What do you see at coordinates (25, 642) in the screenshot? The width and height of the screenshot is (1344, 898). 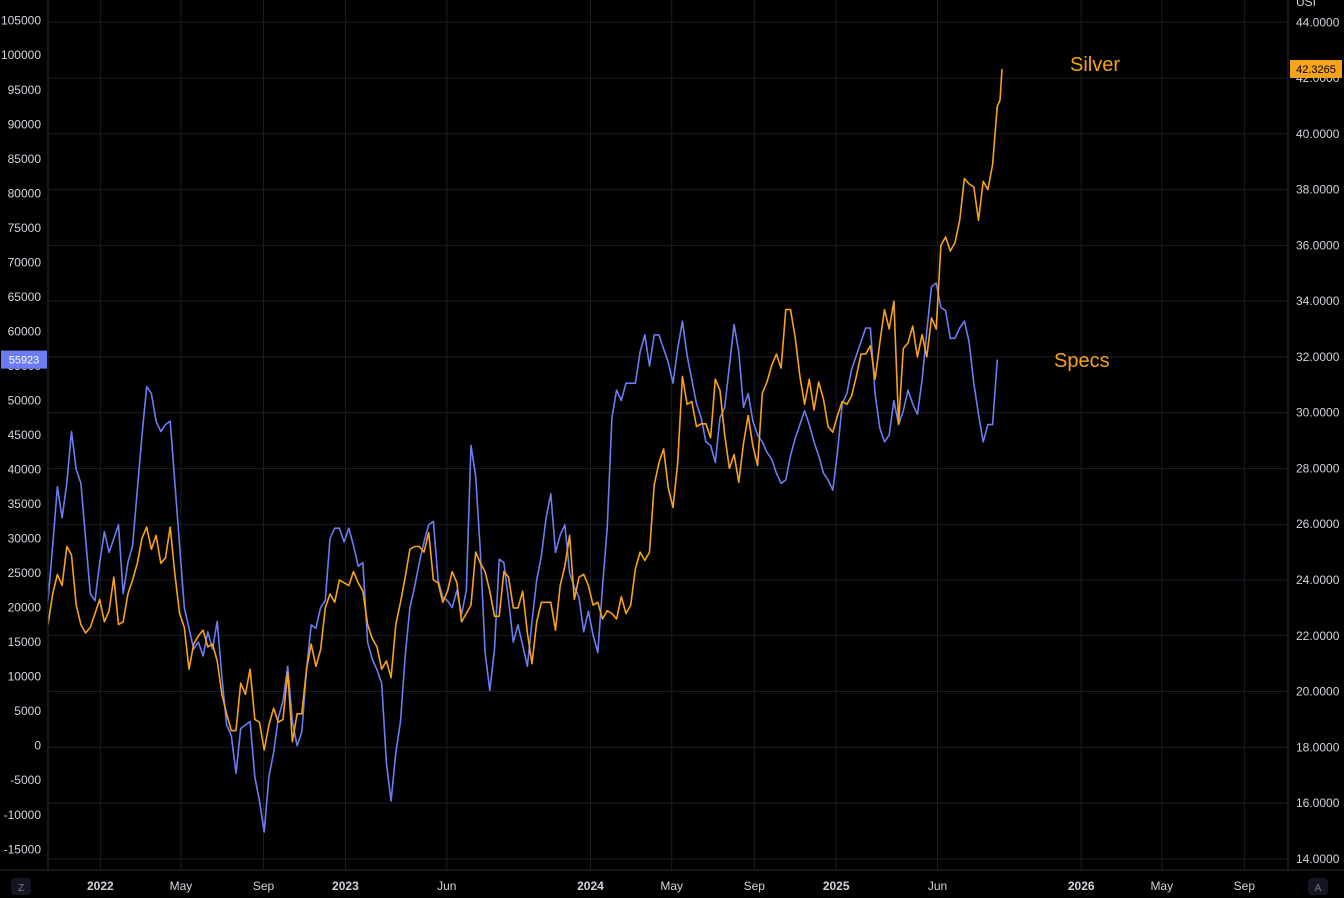 I see `left-tick-label: 15000` at bounding box center [25, 642].